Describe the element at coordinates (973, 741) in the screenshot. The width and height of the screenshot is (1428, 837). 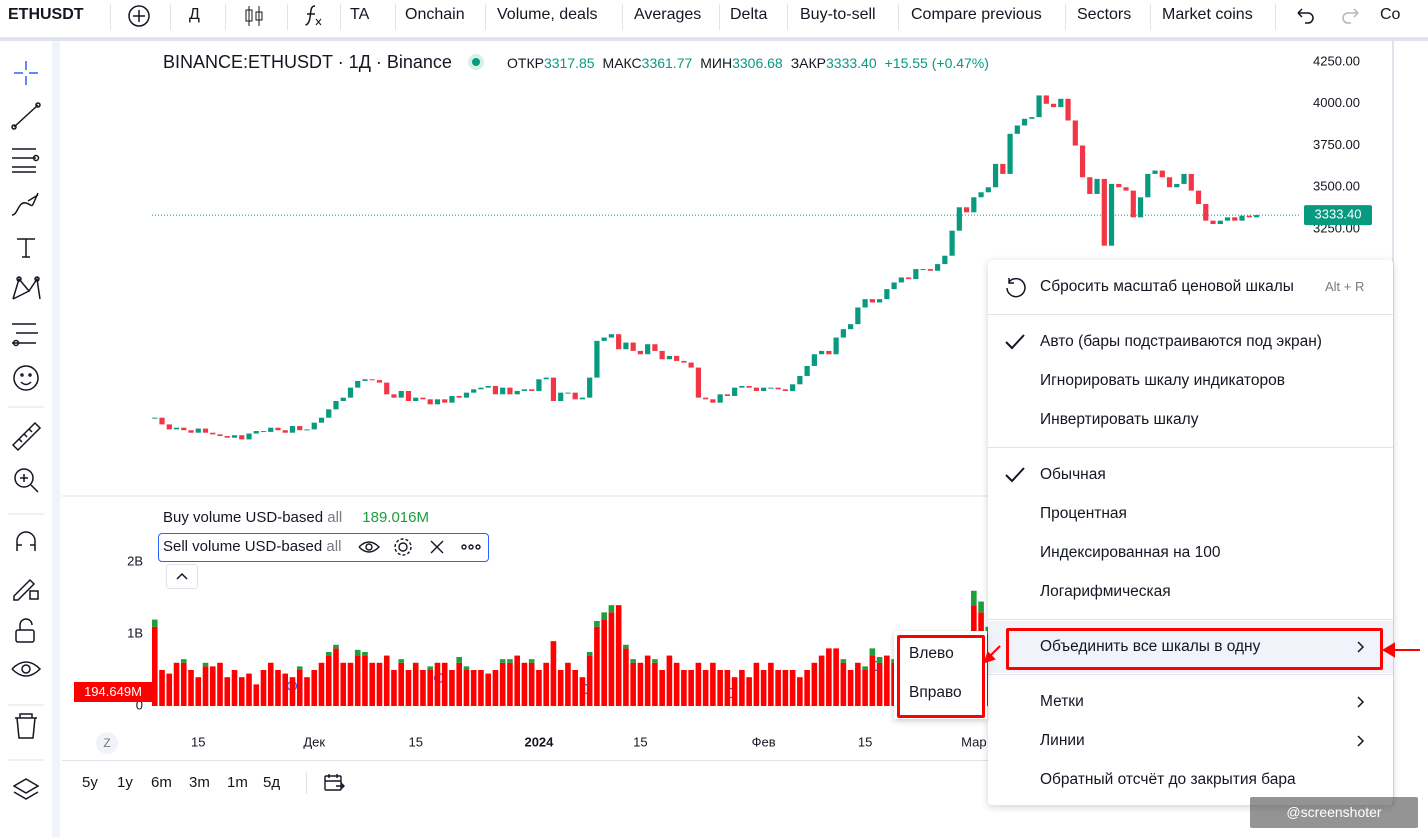
I see `x-tick-label: Мар` at that location.